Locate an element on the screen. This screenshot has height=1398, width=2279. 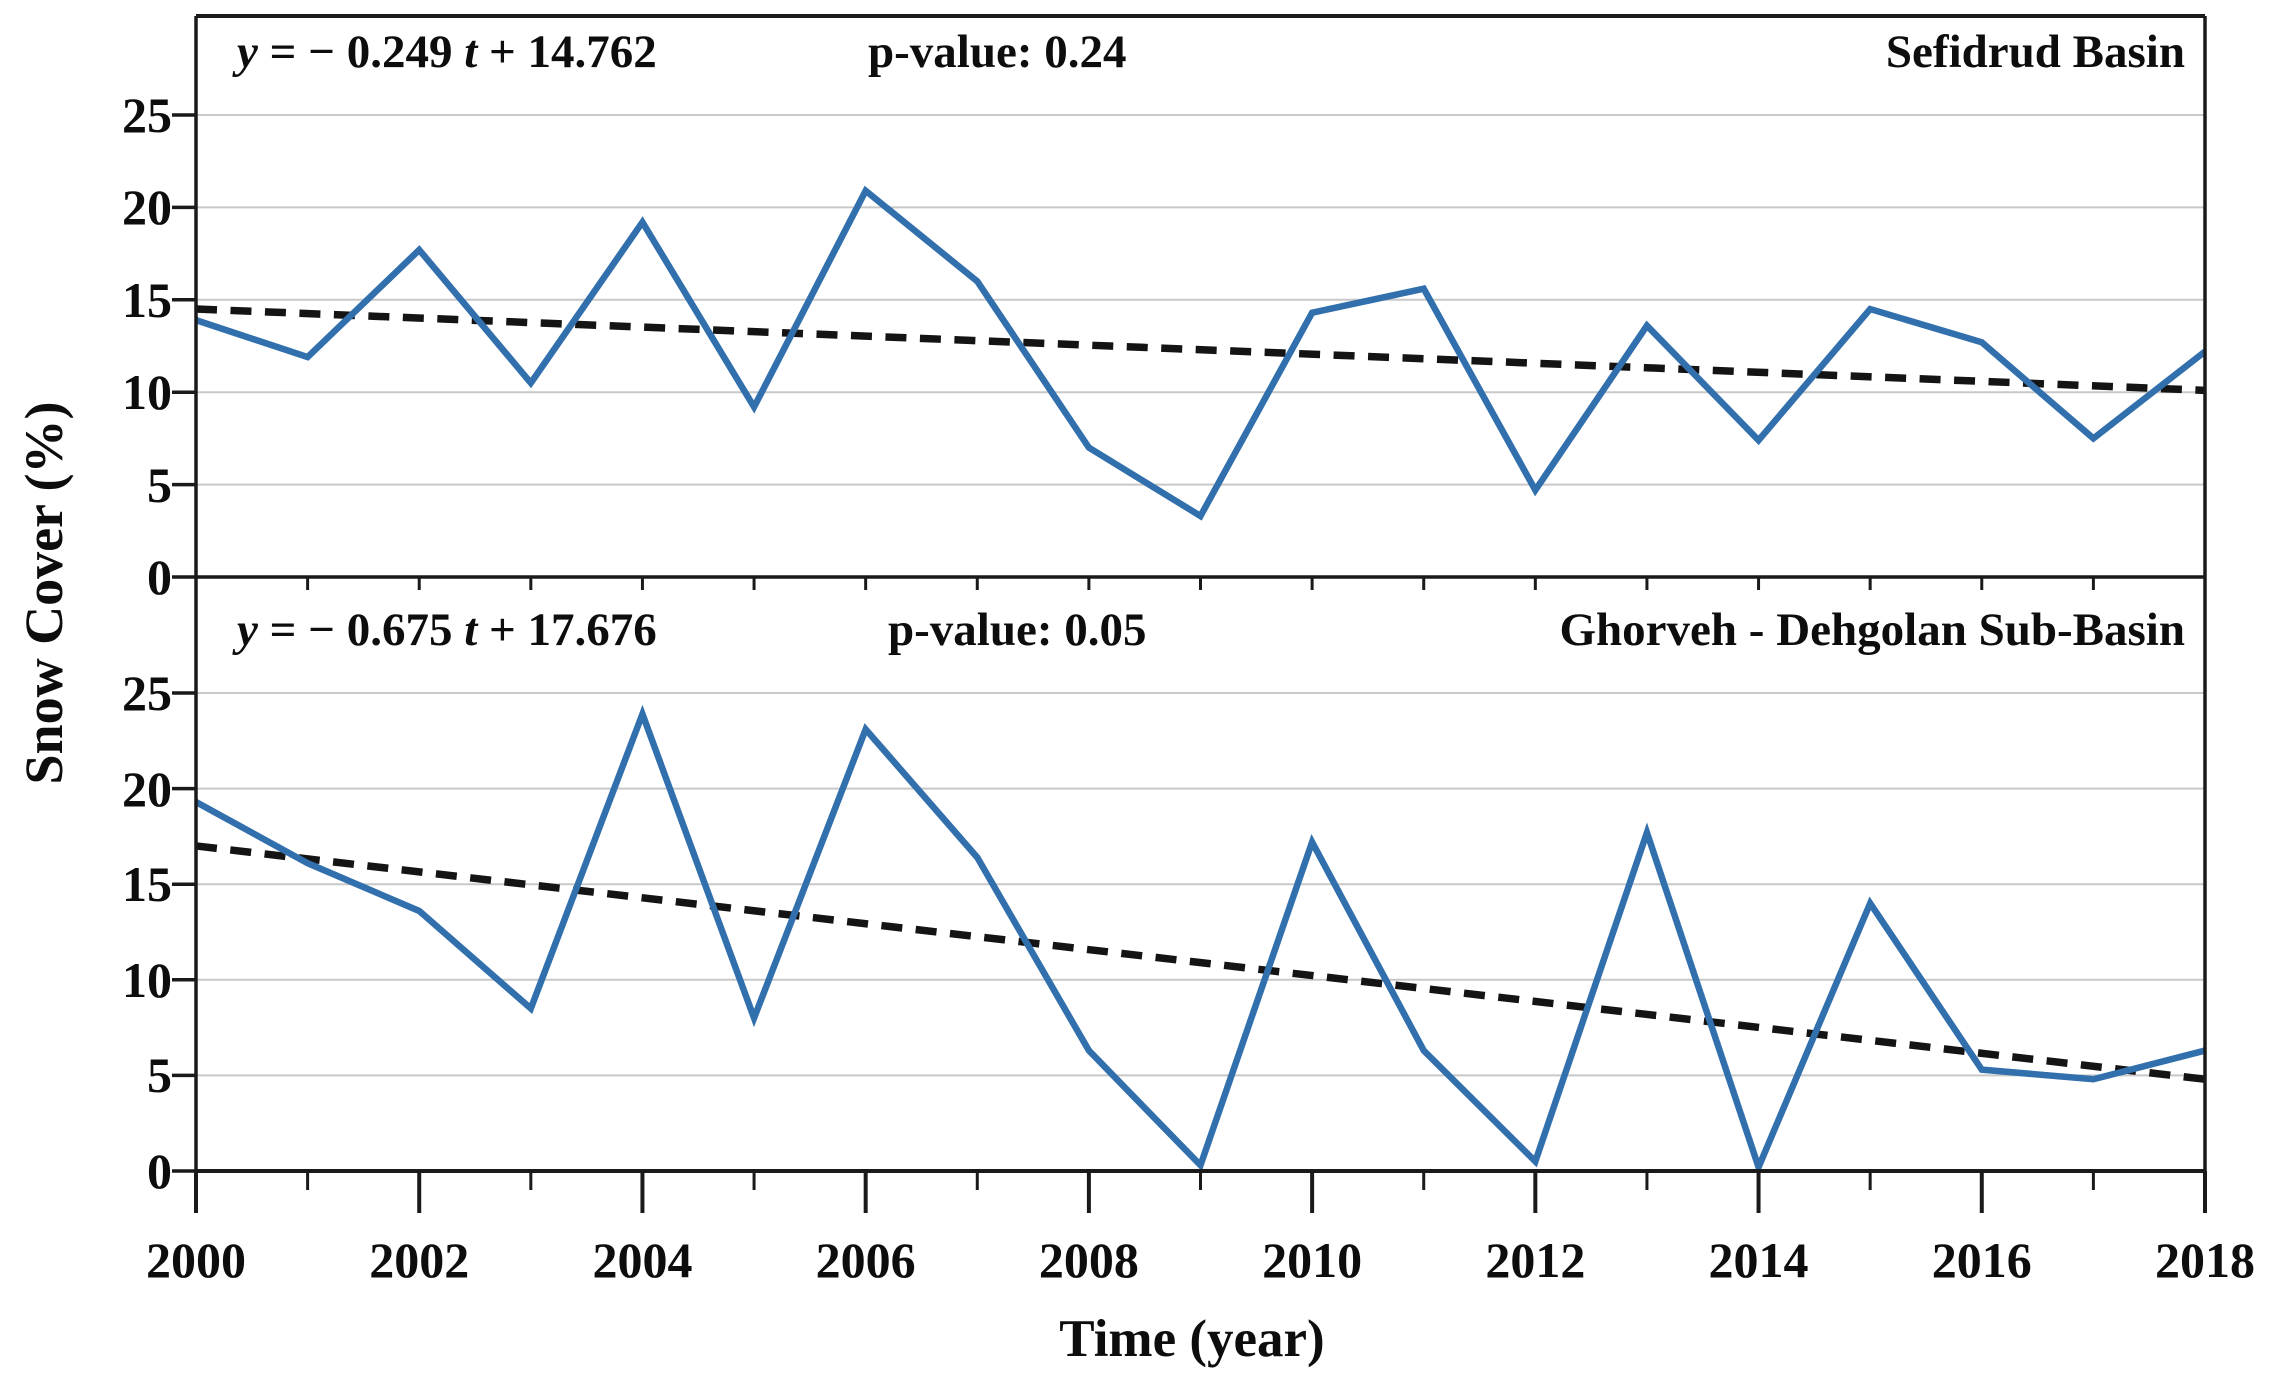
top-y-tick-label: 20 is located at coordinates (147, 207).